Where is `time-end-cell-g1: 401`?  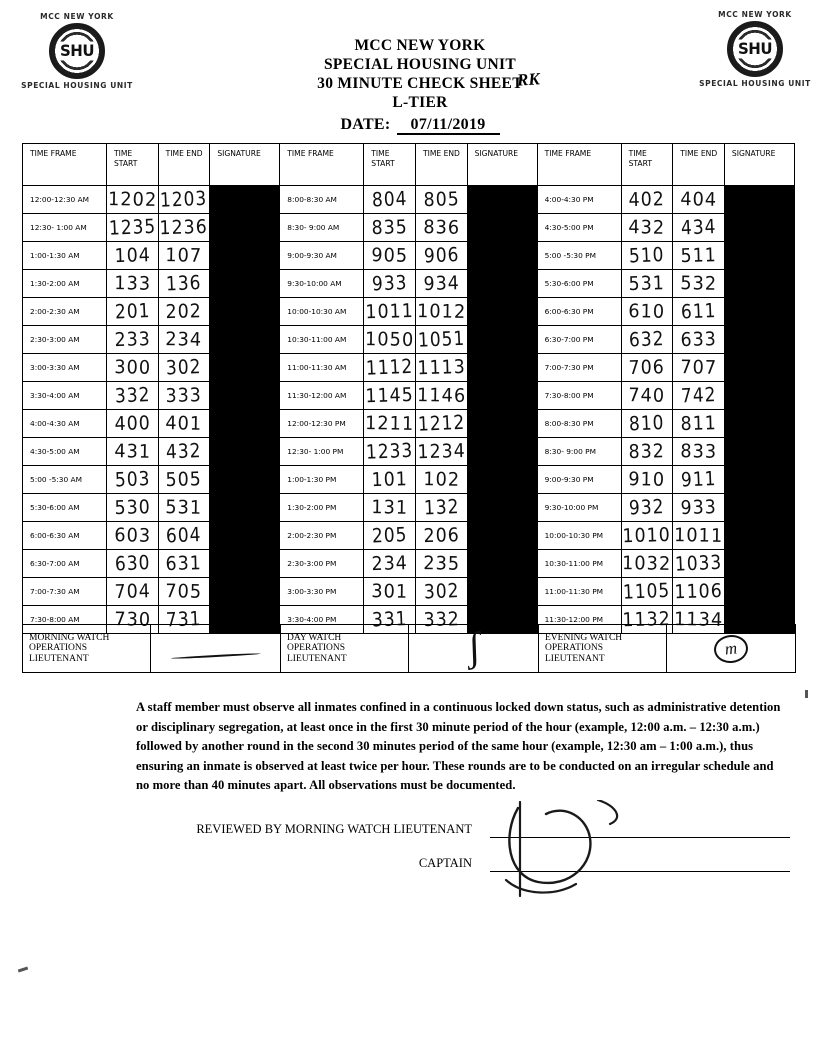 time-end-cell-g1: 401 is located at coordinates (184, 423).